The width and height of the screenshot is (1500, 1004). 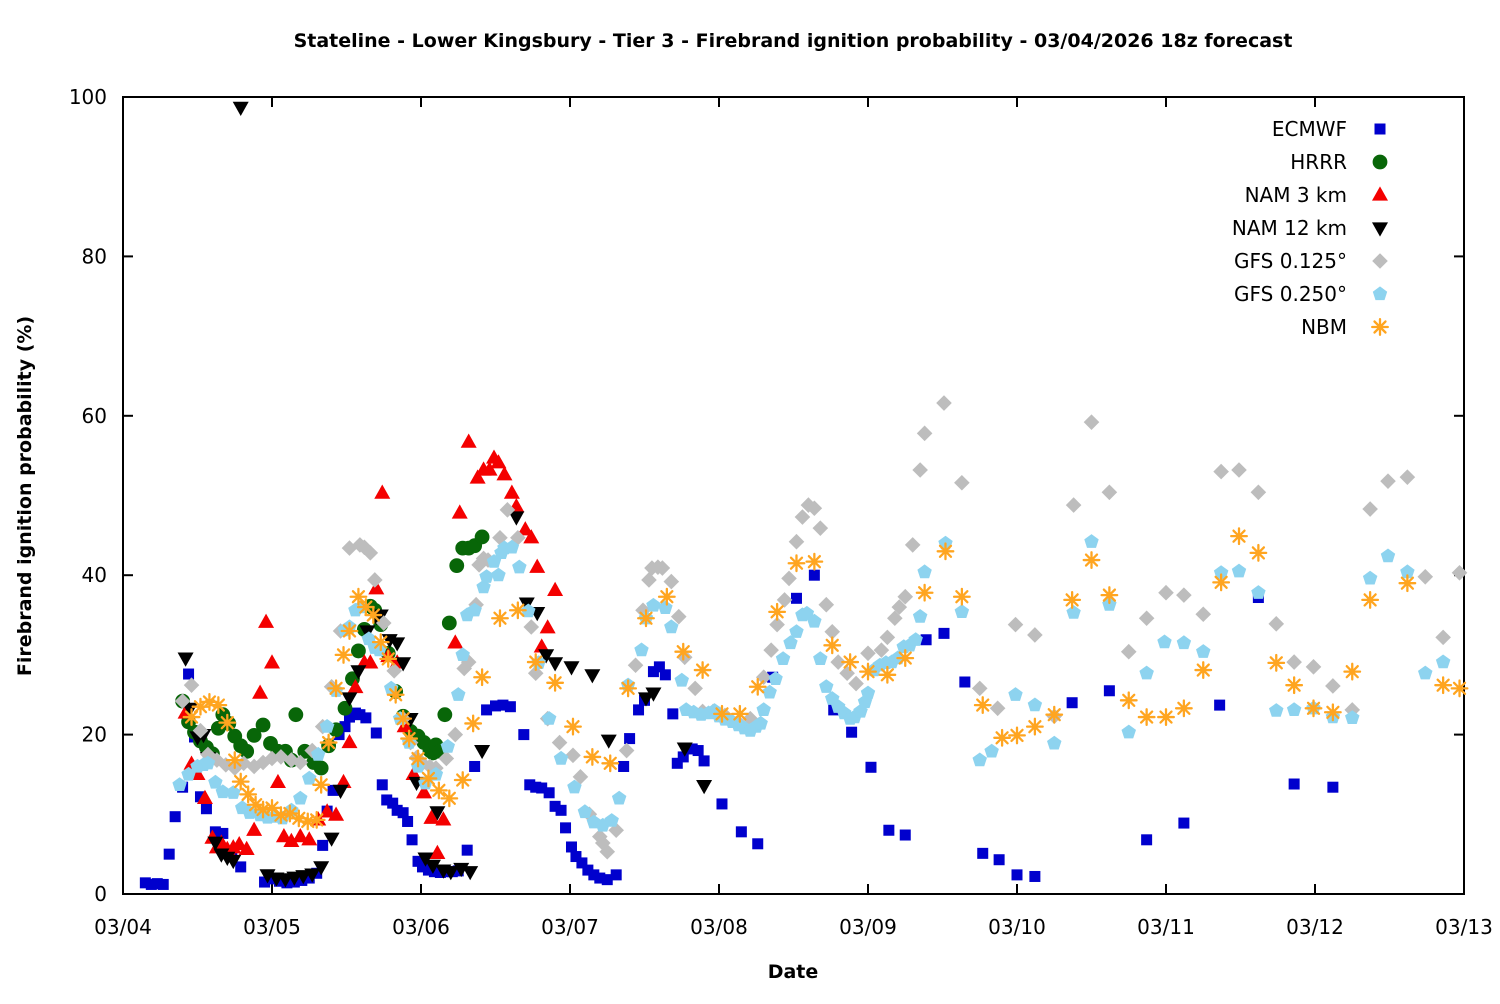 What do you see at coordinates (123, 927) in the screenshot?
I see `x-tick-label: 03/04` at bounding box center [123, 927].